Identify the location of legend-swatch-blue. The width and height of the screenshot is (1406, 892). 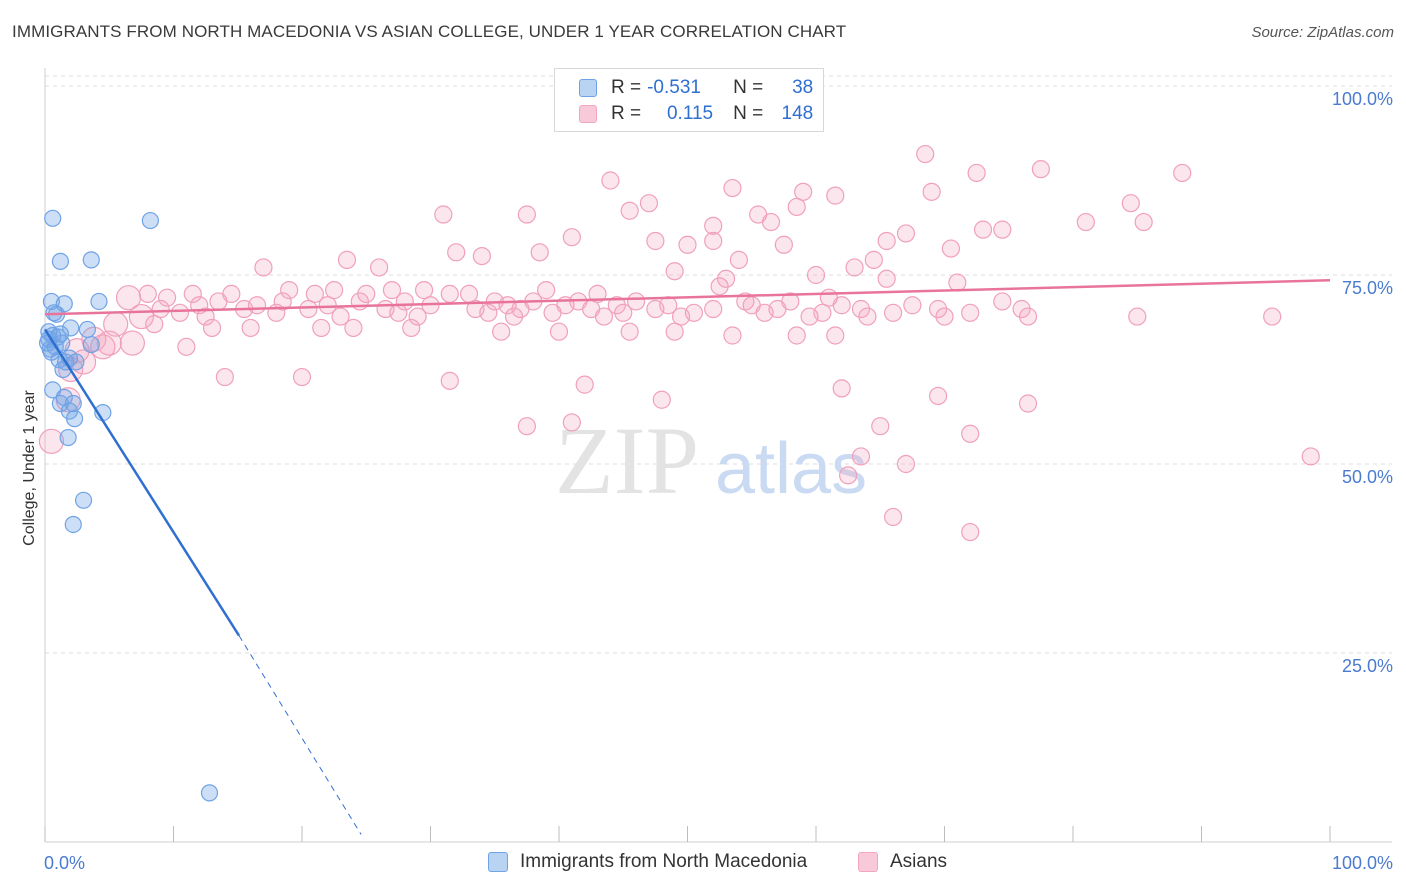
(588, 88).